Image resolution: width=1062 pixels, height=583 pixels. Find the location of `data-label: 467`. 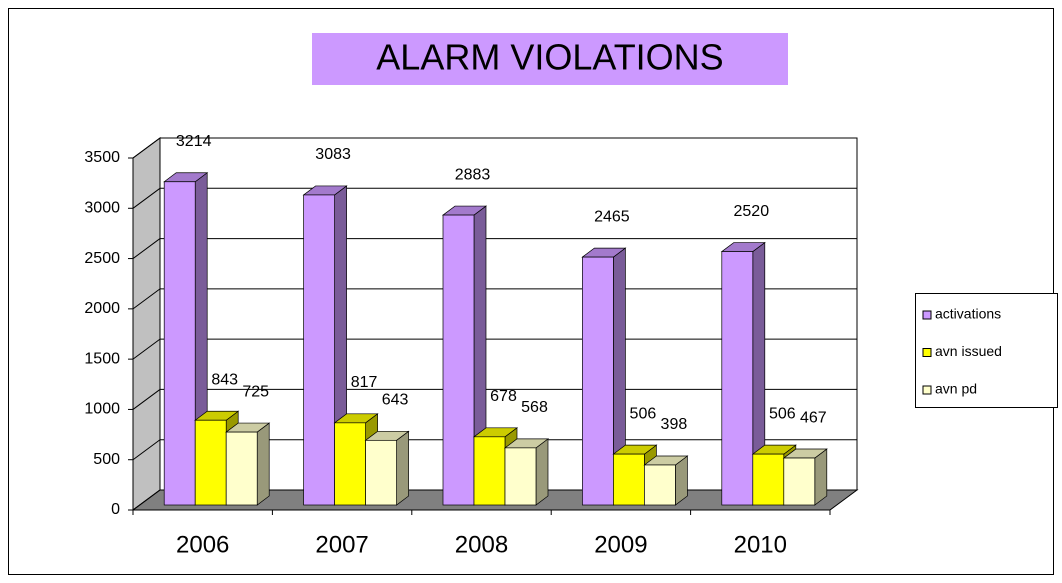

data-label: 467 is located at coordinates (813, 417).